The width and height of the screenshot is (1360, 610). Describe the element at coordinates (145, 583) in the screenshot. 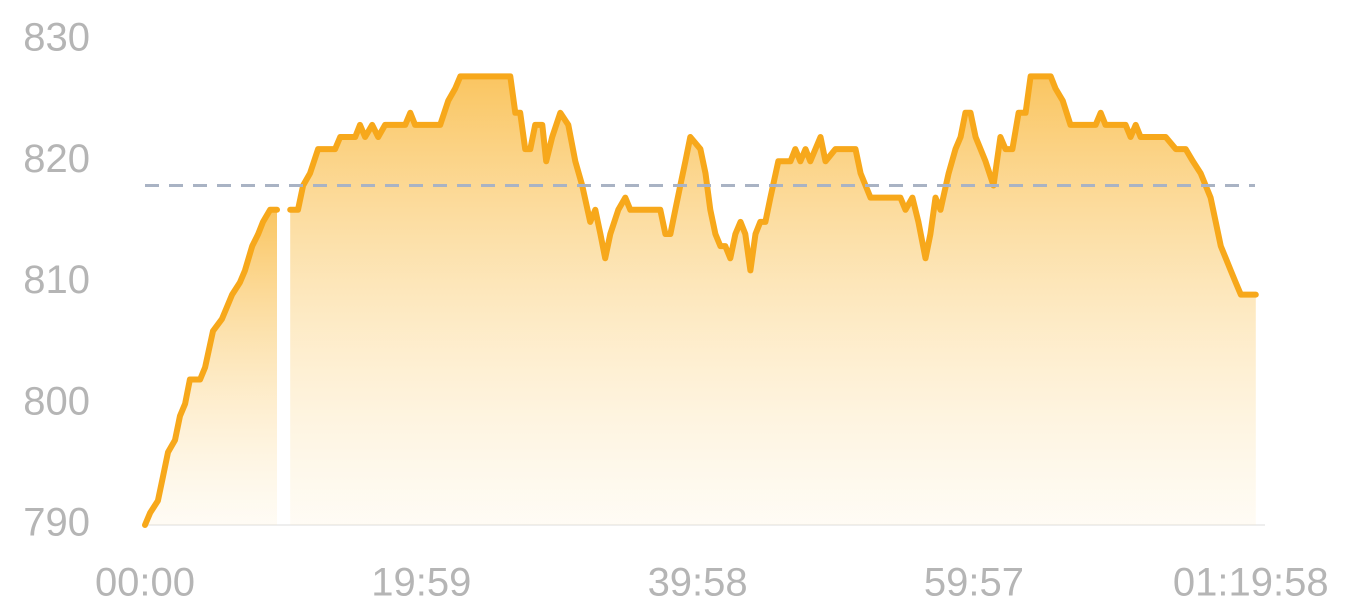

I see `x-tick-label: 00:00` at that location.